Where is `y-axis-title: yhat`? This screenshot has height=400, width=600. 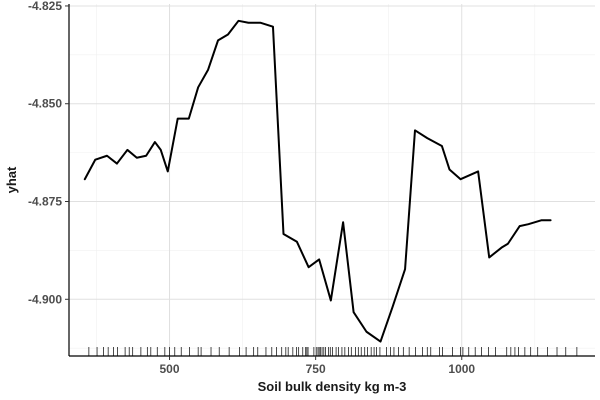 y-axis-title: yhat is located at coordinates (11, 179).